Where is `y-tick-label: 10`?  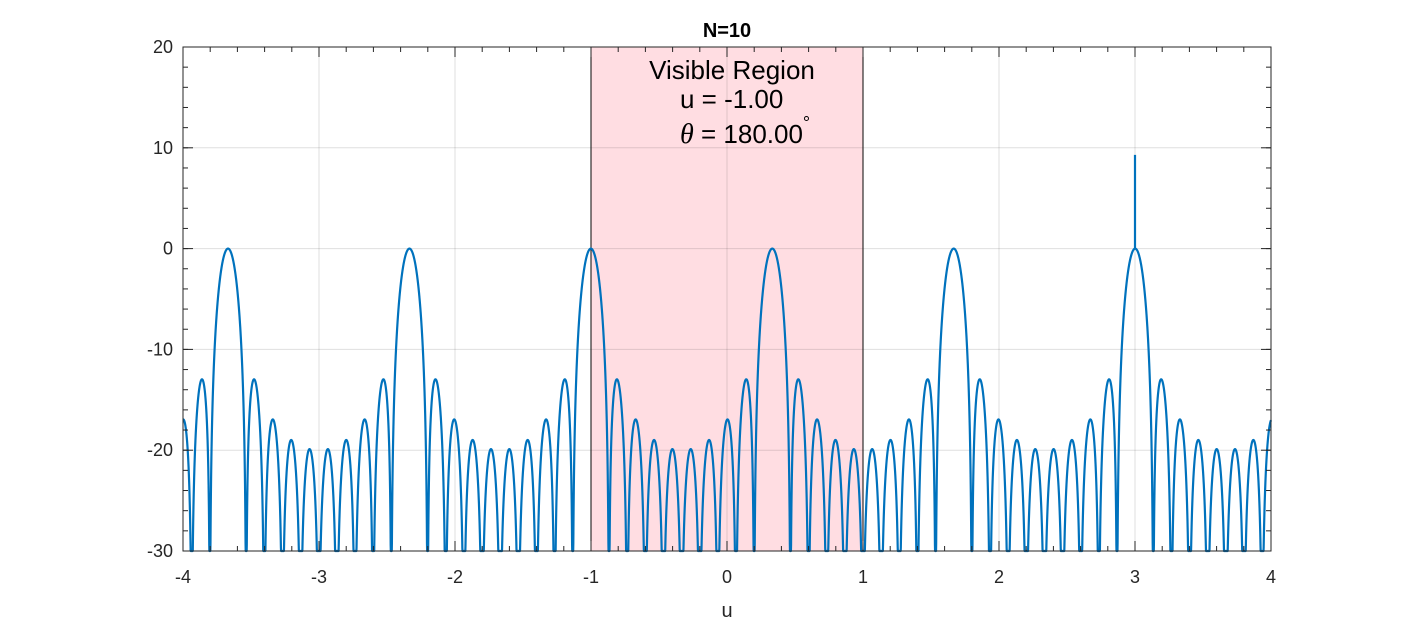
y-tick-label: 10 is located at coordinates (163, 148).